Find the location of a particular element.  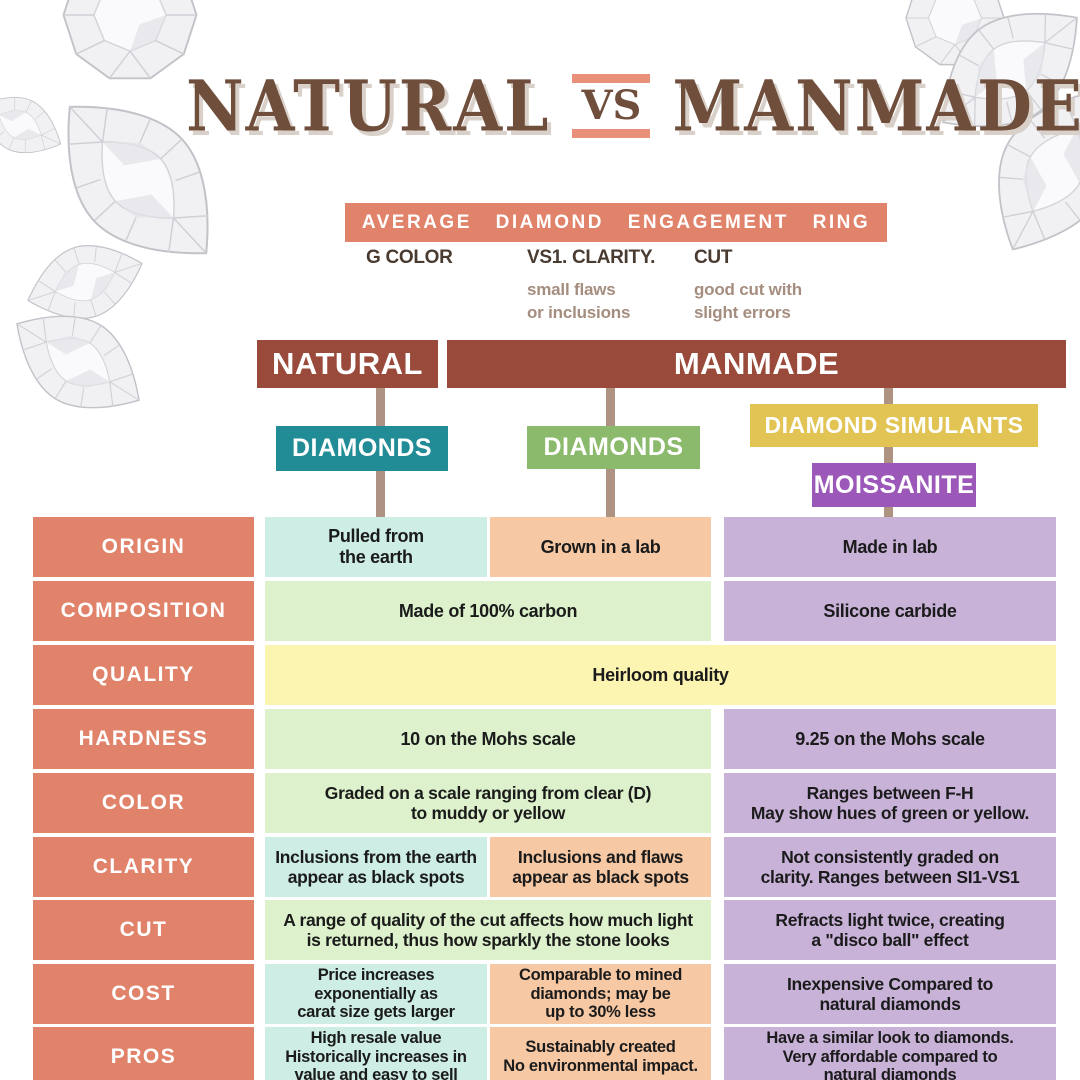

spec-cut-label: CUT is located at coordinates (713, 257).